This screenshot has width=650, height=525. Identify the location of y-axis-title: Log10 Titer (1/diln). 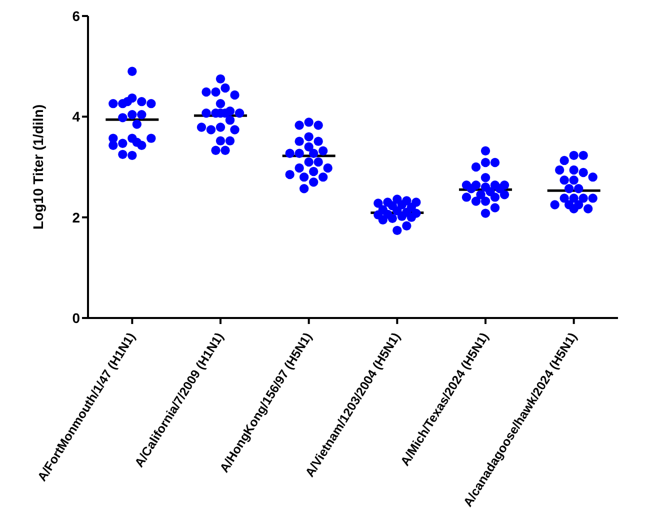
(38, 167).